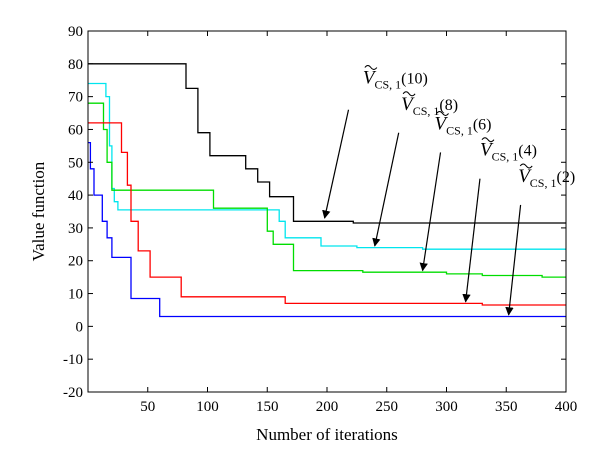 The image size is (600, 465). I want to click on x-tick-label: 300, so click(446, 407).